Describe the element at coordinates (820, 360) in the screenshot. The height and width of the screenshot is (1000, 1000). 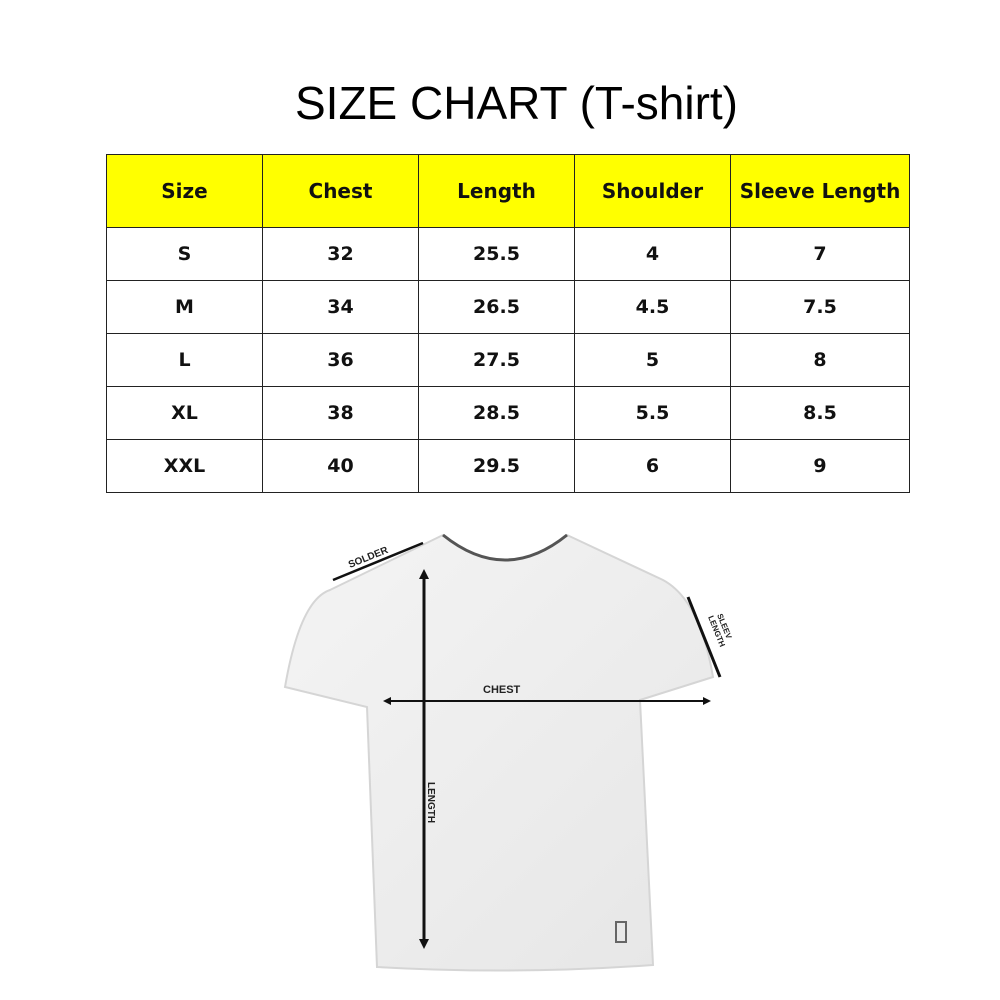
I see `table-cell: 8` at that location.